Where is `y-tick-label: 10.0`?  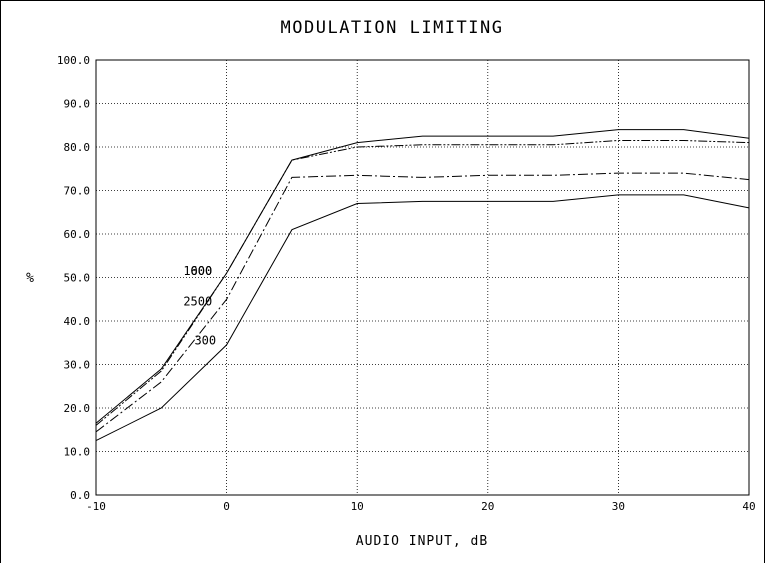
y-tick-label: 10.0 is located at coordinates (77, 452).